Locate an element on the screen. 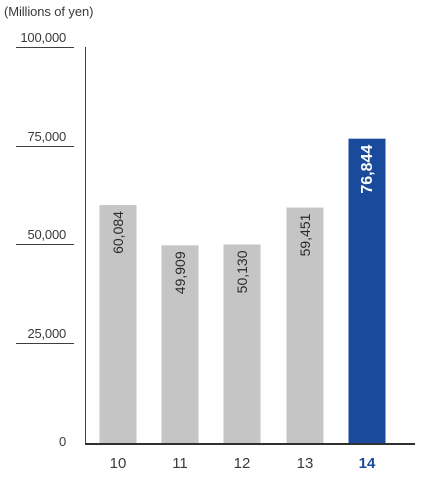  bar-value-label-14: 76,844 is located at coordinates (367, 169).